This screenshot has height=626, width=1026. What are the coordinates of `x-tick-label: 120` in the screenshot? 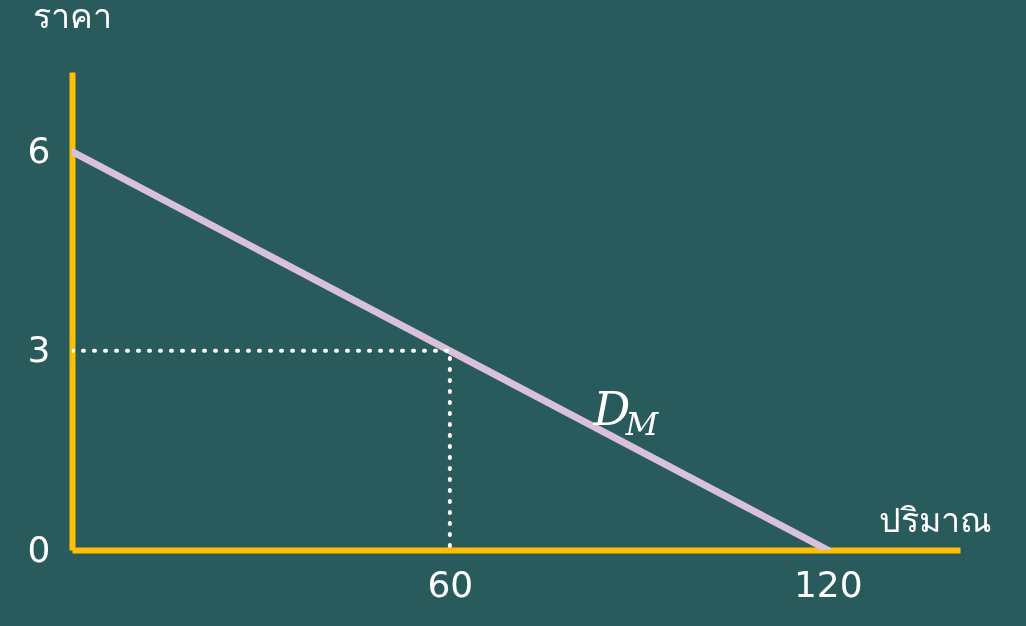 It's located at (828, 584).